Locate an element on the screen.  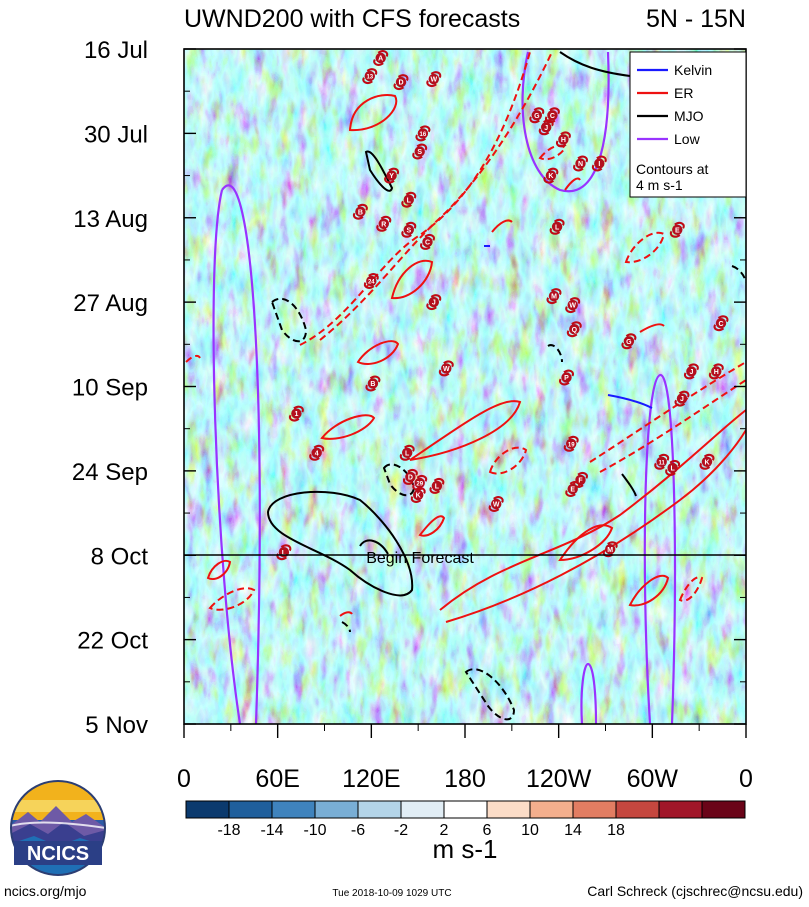
x-tick-label: 120W is located at coordinates (559, 779).